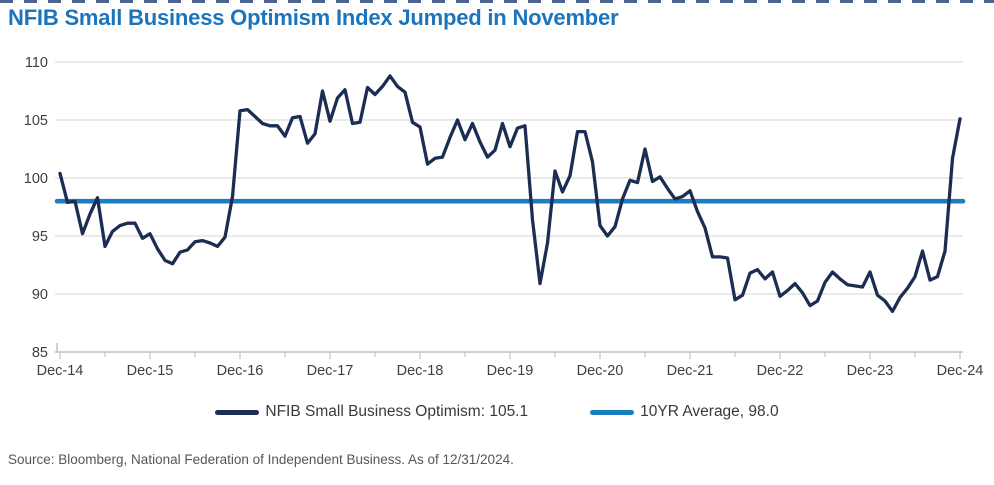  What do you see at coordinates (960, 371) in the screenshot?
I see `x-axis-tick-label: Dec-24` at bounding box center [960, 371].